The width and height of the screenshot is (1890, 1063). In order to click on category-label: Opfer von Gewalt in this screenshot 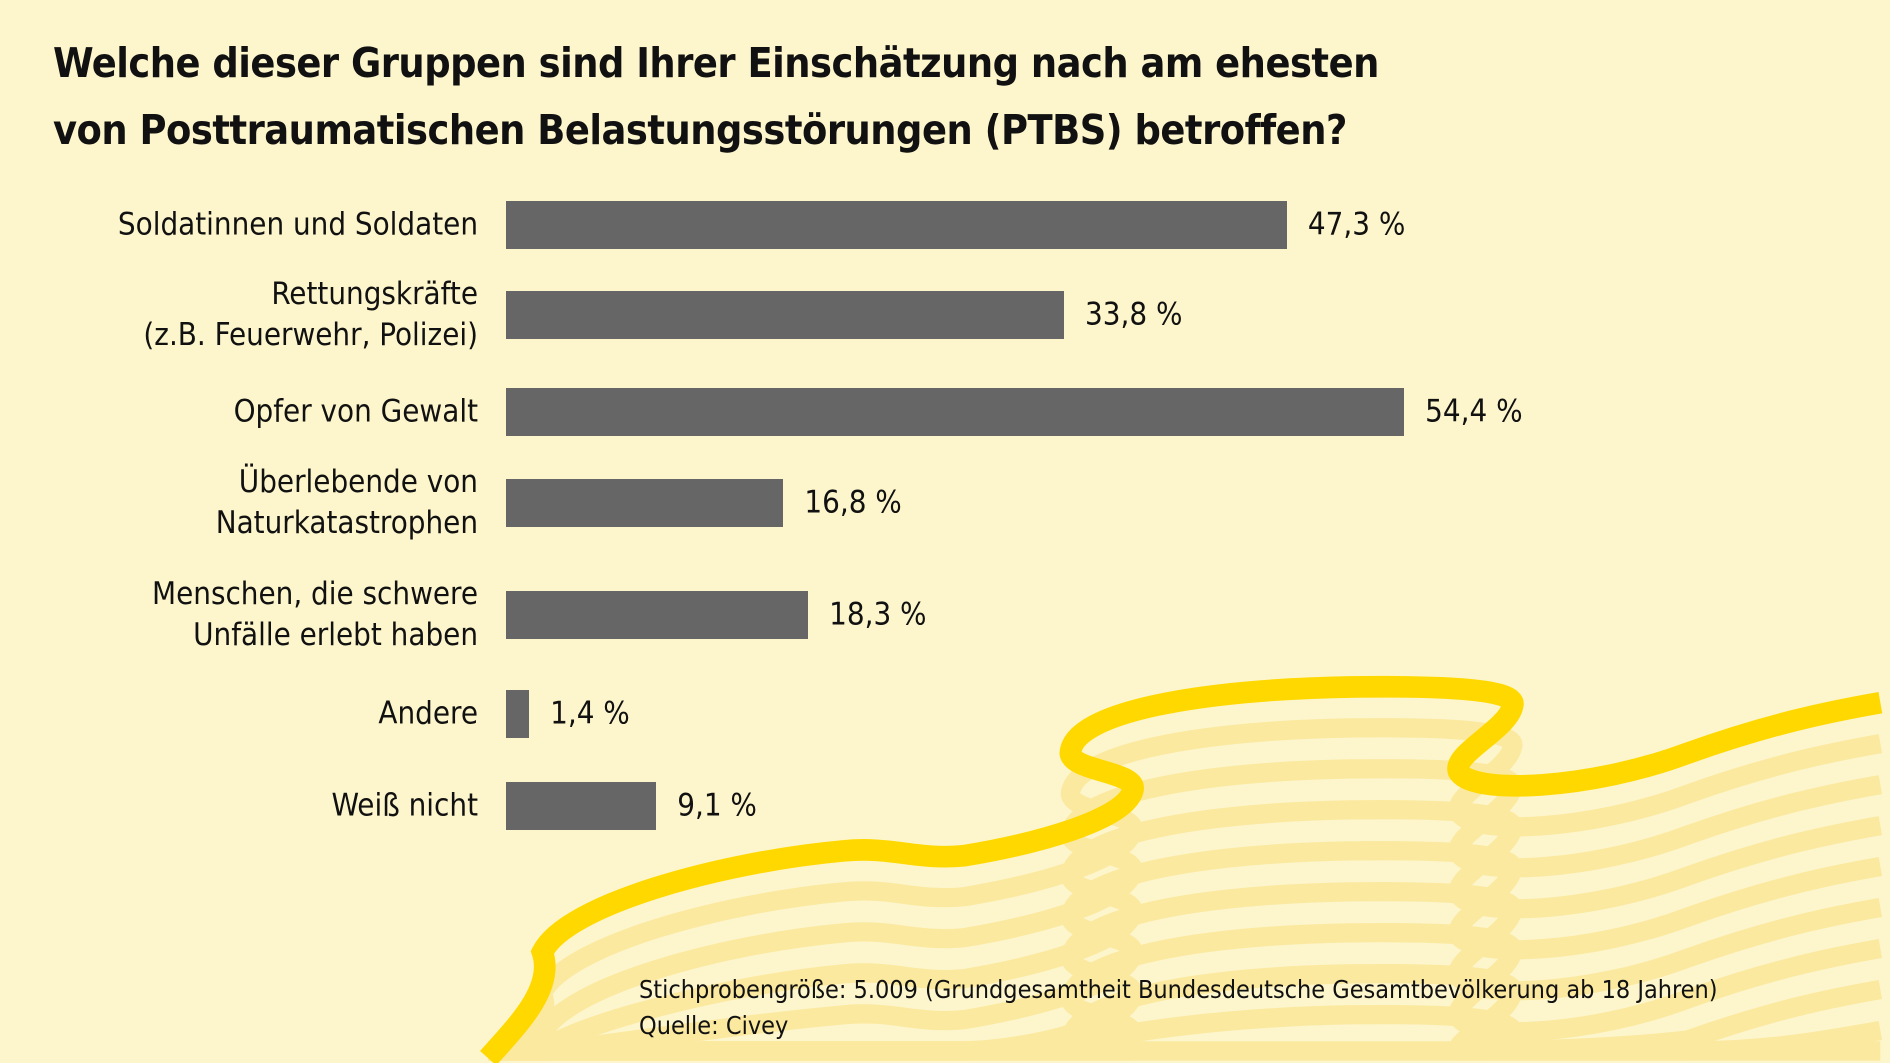, I will do `click(355, 411)`.